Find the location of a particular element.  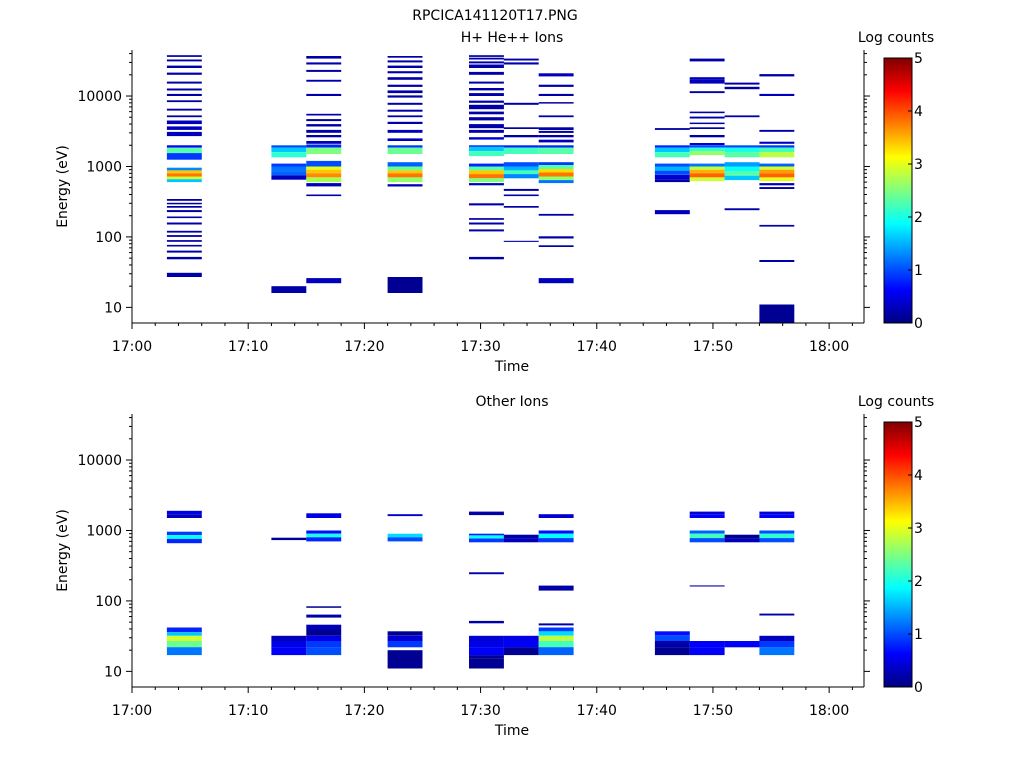

colorbar-tick-label: 4 is located at coordinates (918, 476).